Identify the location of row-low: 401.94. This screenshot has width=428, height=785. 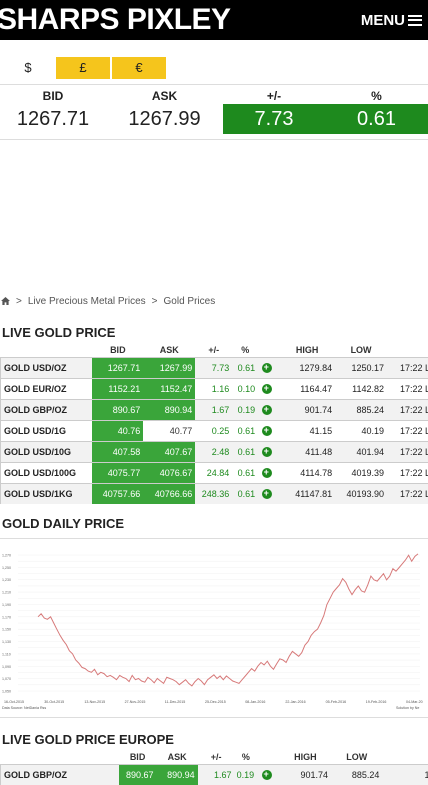
(361, 451).